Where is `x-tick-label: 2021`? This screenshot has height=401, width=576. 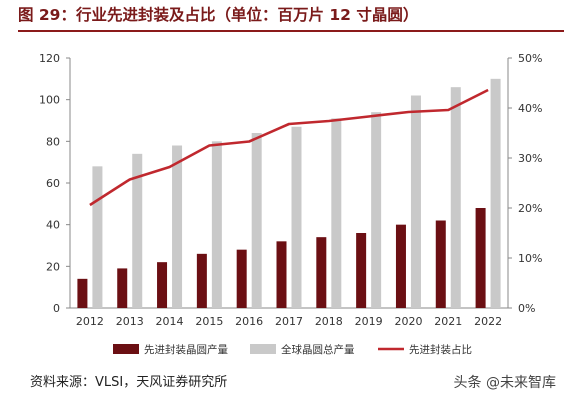 x-tick-label: 2021 is located at coordinates (448, 321).